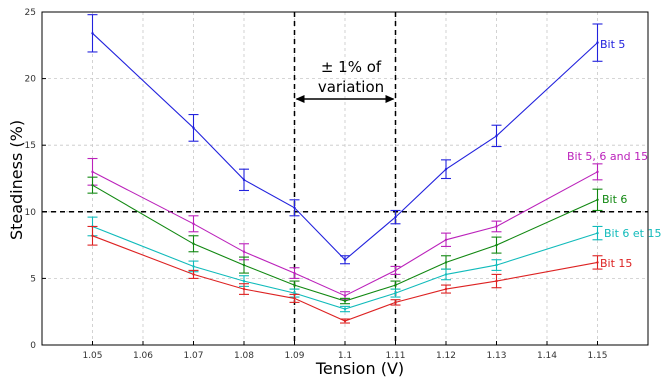  What do you see at coordinates (390, 99) in the screenshot?
I see `variation-arrowhead-right` at bounding box center [390, 99].